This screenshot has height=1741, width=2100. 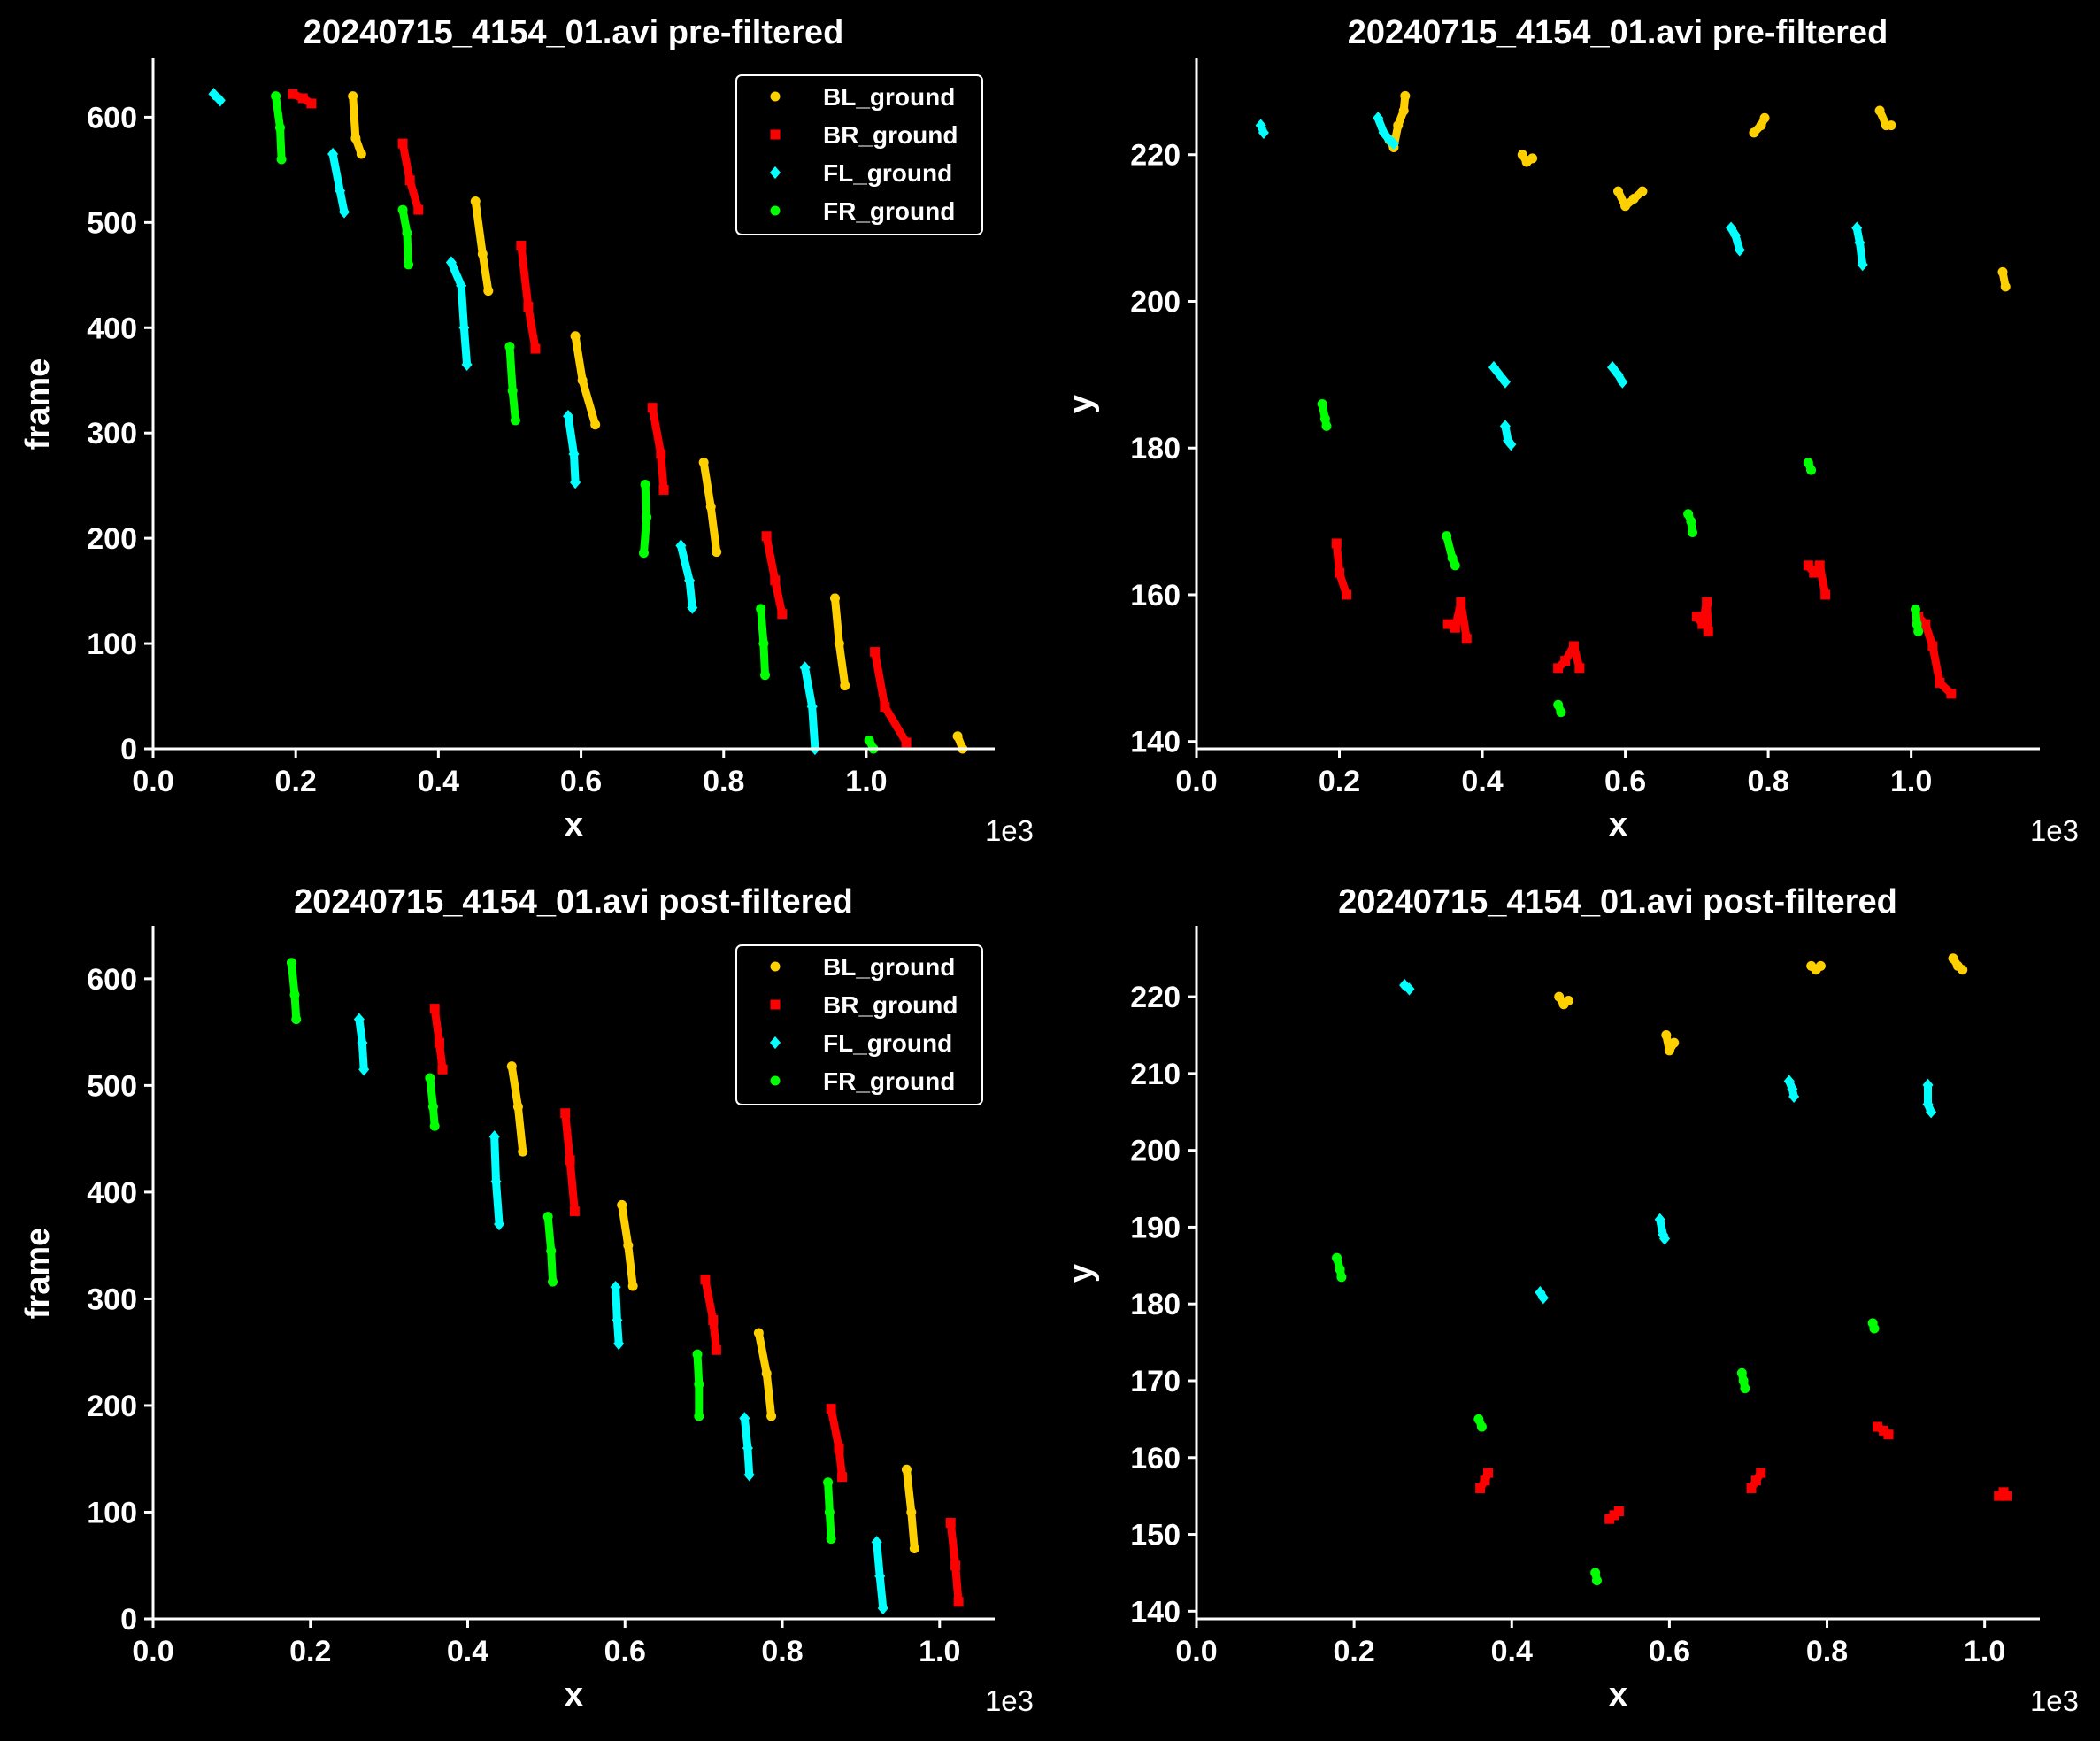 I want to click on y-tick-label: 220, so click(x=1155, y=997).